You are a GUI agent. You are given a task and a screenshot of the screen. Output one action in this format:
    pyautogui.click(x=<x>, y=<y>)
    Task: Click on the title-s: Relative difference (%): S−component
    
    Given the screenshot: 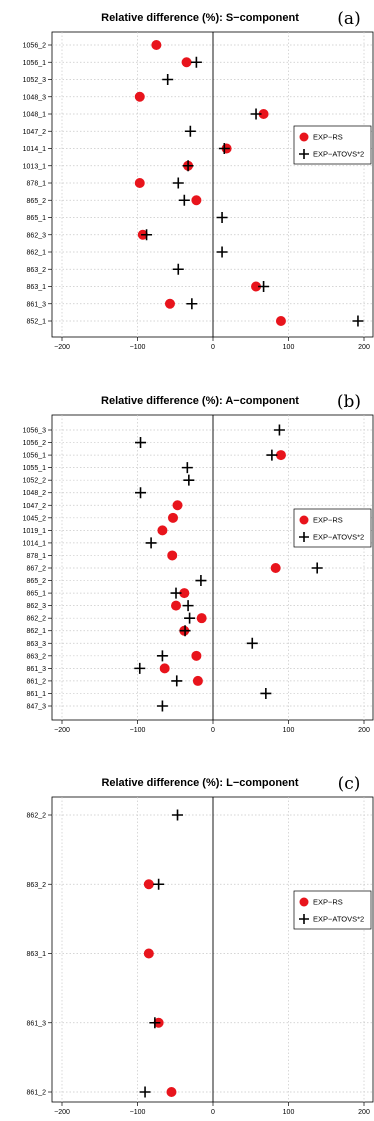 What is the action you would take?
    pyautogui.click(x=200, y=18)
    